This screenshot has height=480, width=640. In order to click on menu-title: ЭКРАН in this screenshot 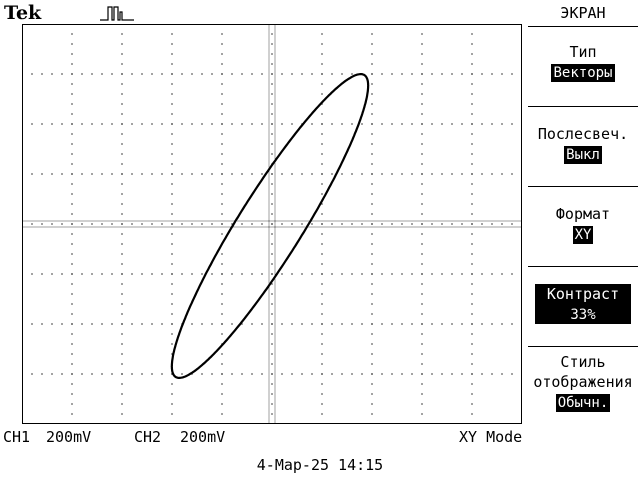, I will do `click(583, 13)`.